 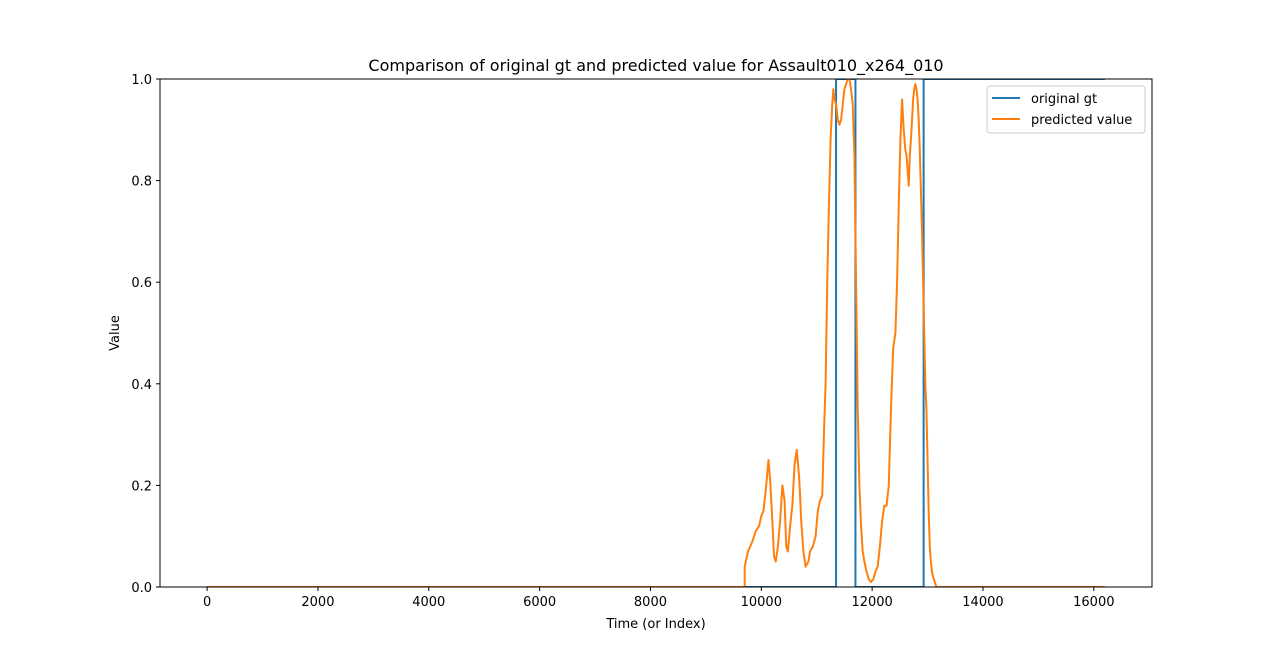 What do you see at coordinates (141, 283) in the screenshot?
I see `y-tick-label: 0.6` at bounding box center [141, 283].